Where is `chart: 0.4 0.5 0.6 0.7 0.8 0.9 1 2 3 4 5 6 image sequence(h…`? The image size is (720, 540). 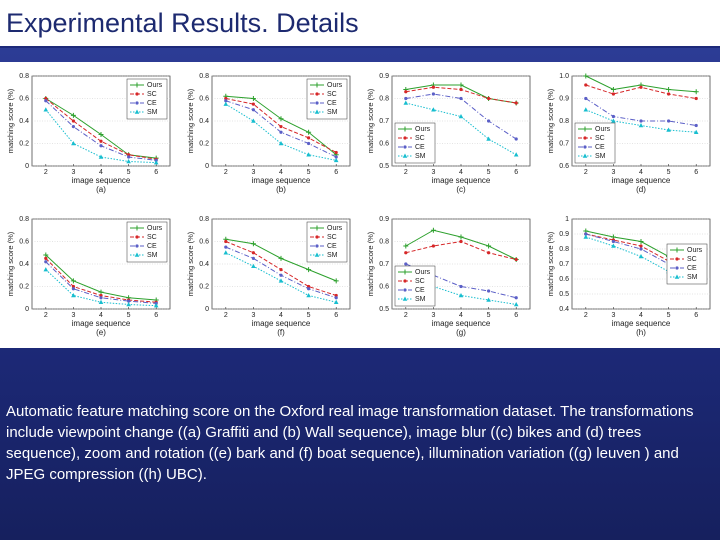
chart: 0.4 0.5 0.6 0.7 0.8 0.9 1 2 3 4 5 6 image sequence(h… is located at coordinates (628, 276).